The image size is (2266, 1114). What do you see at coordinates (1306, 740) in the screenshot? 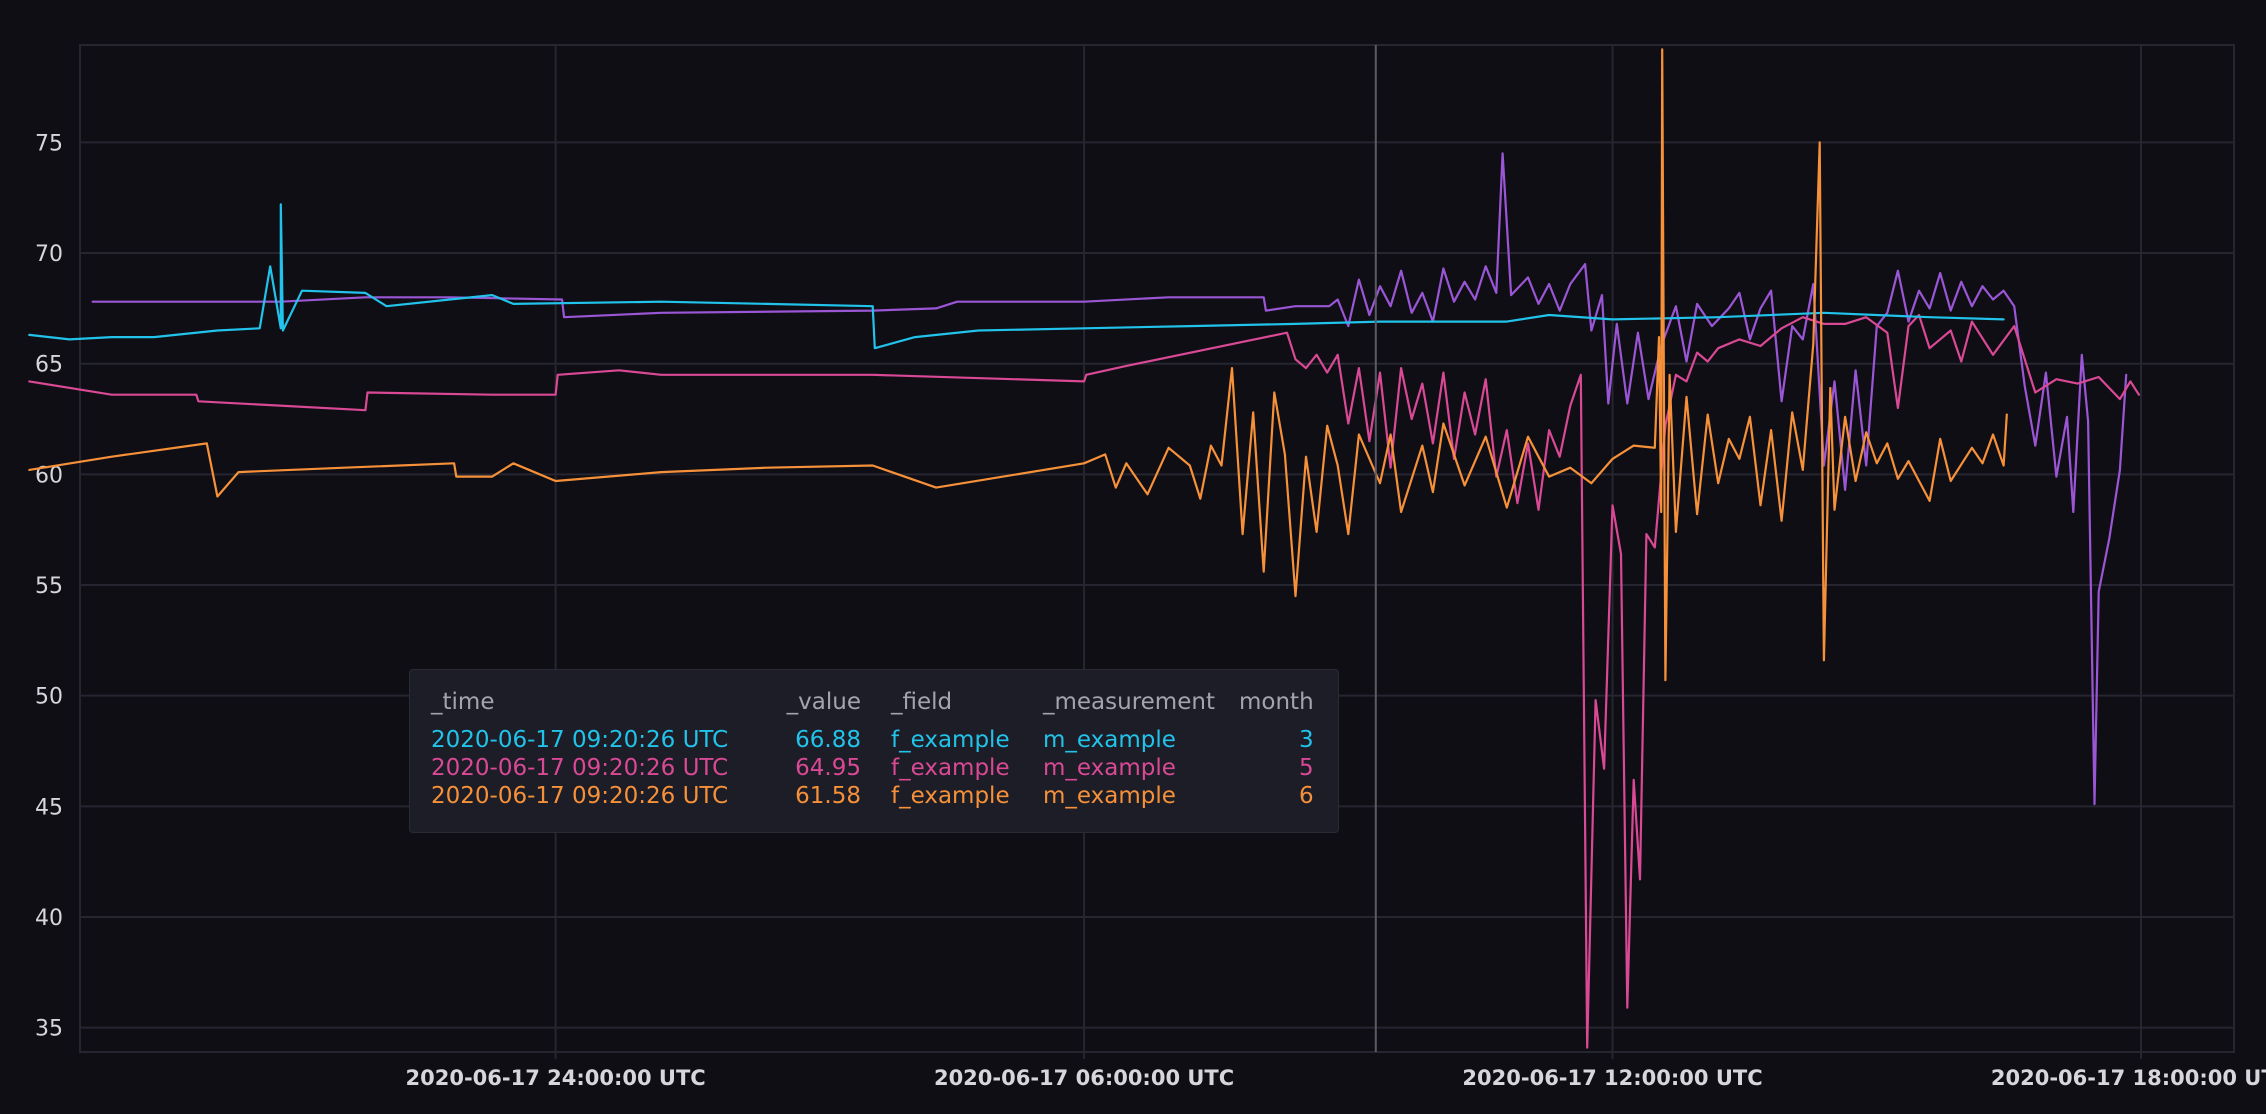
I see `tooltip-month: 3` at bounding box center [1306, 740].